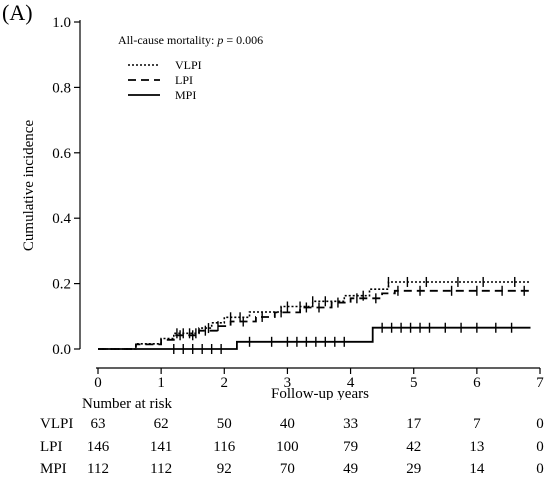 This screenshot has height=479, width=550. Describe the element at coordinates (17, 12) in the screenshot. I see `panel-label: (A)` at that location.